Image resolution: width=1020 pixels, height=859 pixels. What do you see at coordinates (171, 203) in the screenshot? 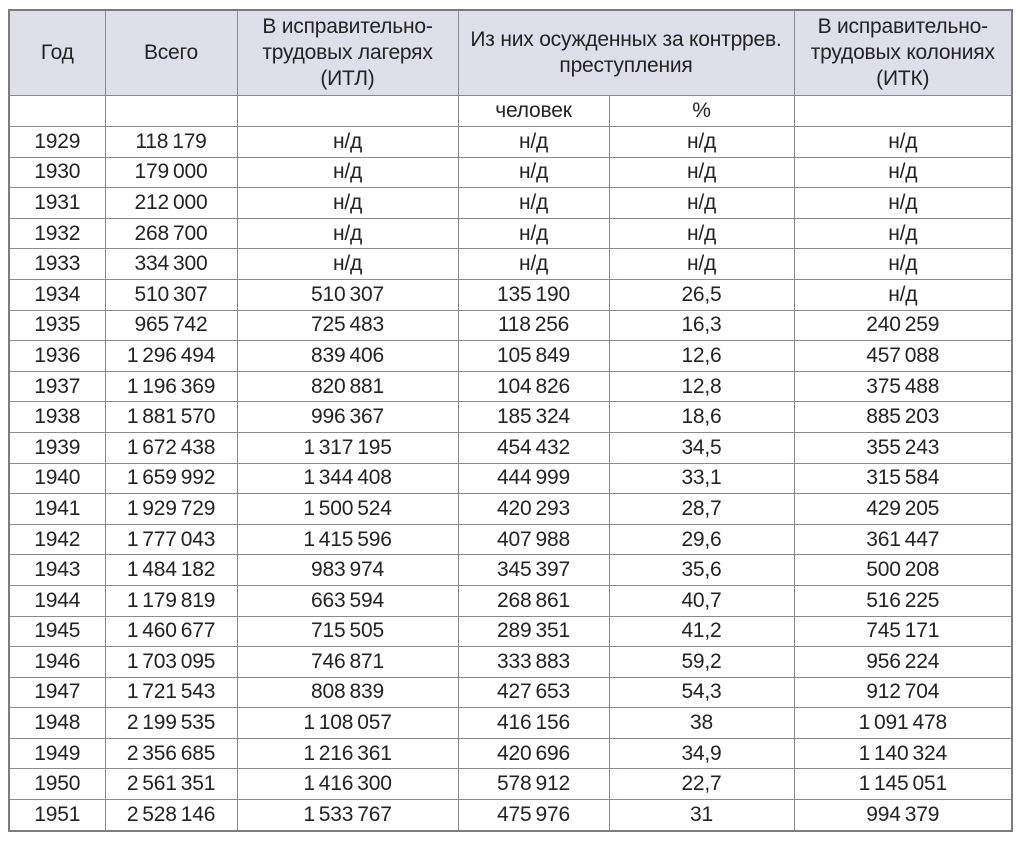
I see `table-cell: 212 000` at bounding box center [171, 203].